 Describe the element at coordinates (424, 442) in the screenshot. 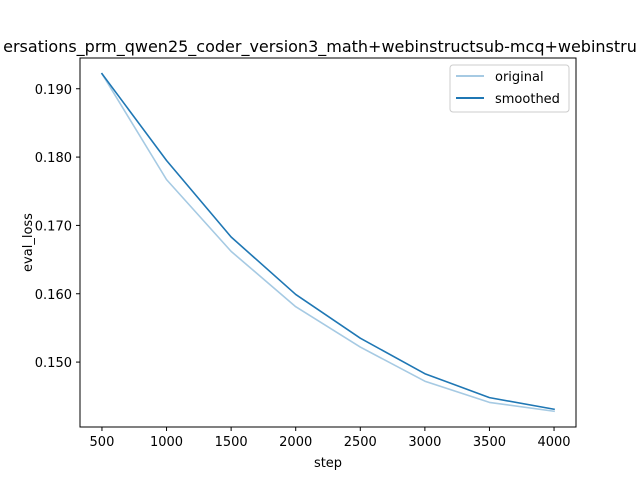

I see `x-tick-label: 3000` at that location.